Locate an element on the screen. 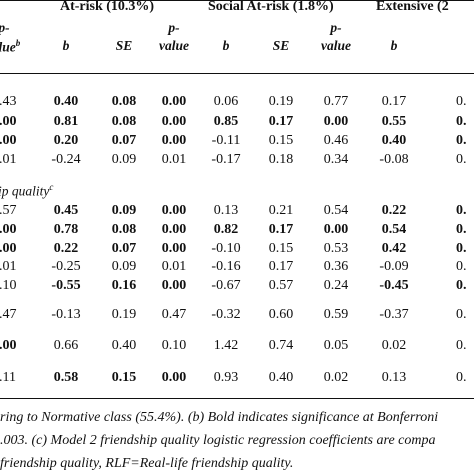 This screenshot has height=474, width=474. cell-r6-c6: 0.53 is located at coordinates (336, 248).